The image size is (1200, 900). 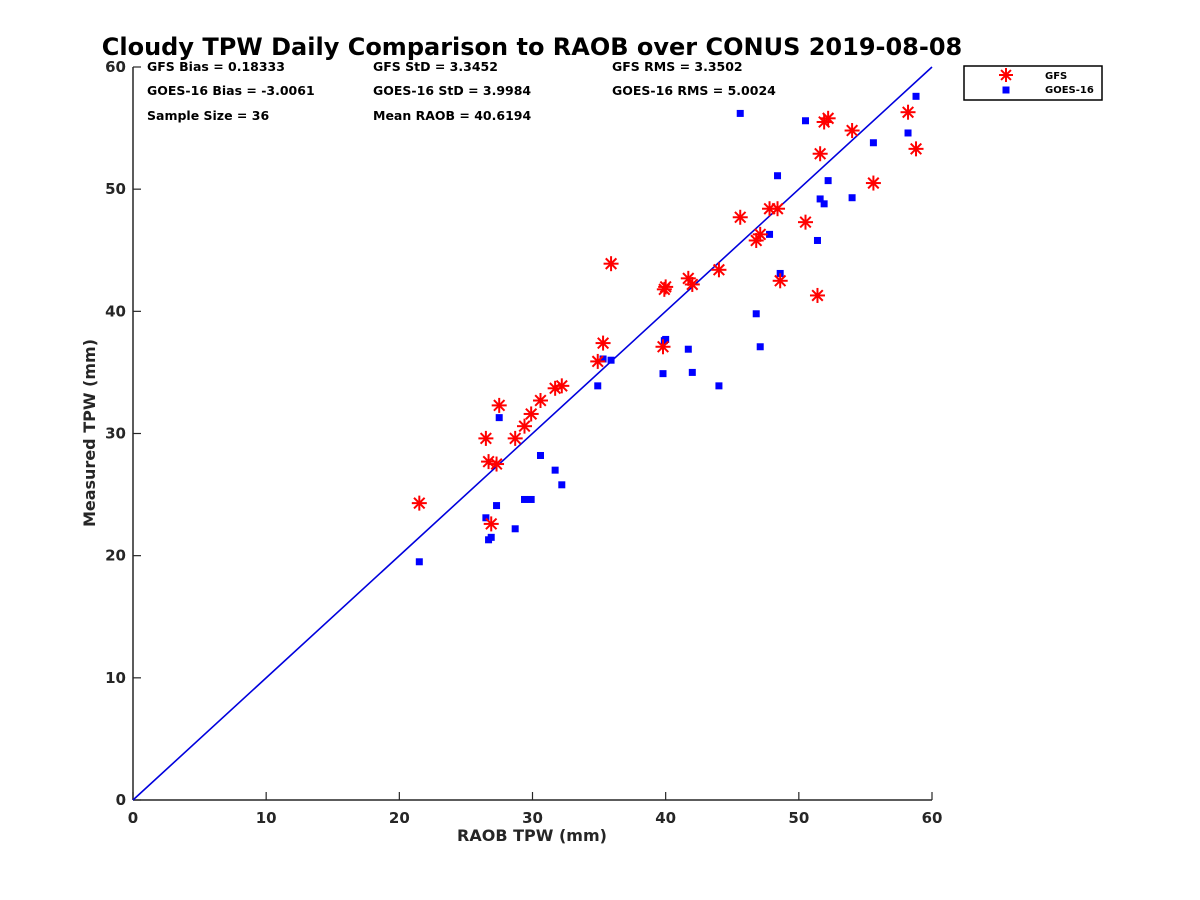 I want to click on x-tick-label: 60, so click(x=932, y=818).